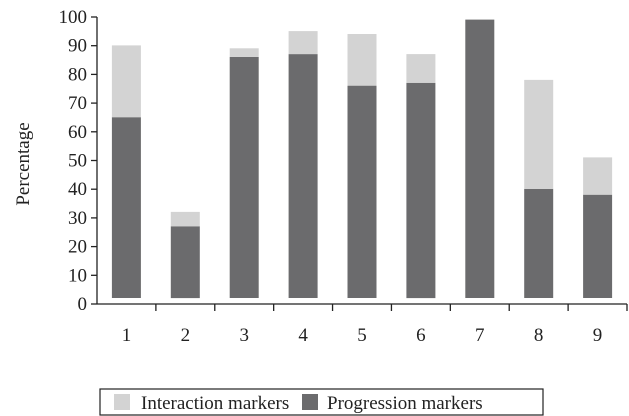  Describe the element at coordinates (77, 218) in the screenshot. I see `y-tick-label-30: 30` at that location.